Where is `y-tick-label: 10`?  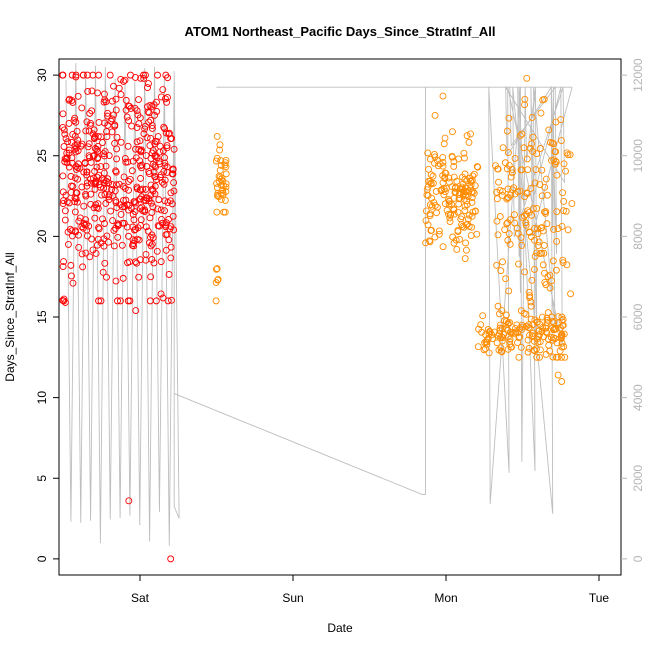 y-tick-label: 10 is located at coordinates (42, 398).